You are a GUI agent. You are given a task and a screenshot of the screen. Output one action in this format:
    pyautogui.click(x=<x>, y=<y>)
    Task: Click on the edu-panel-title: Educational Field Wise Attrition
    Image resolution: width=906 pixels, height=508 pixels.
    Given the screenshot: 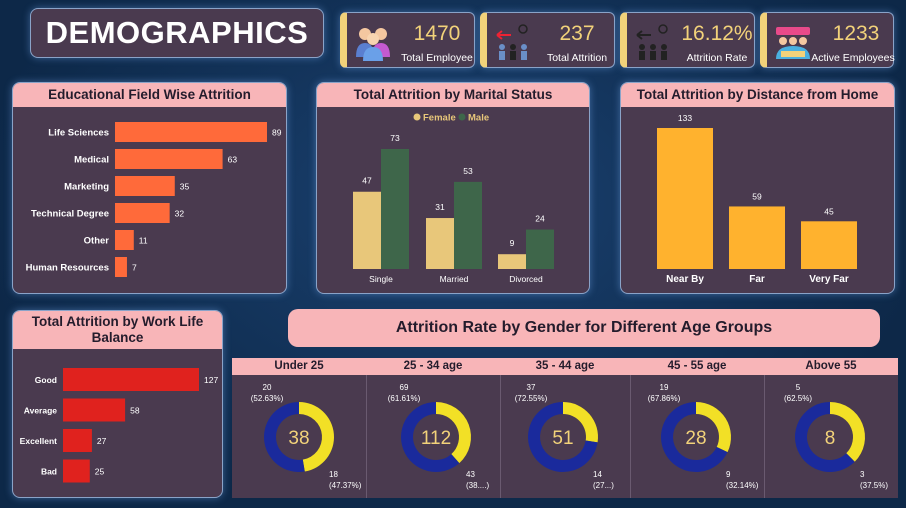 What is the action you would take?
    pyautogui.click(x=149, y=95)
    